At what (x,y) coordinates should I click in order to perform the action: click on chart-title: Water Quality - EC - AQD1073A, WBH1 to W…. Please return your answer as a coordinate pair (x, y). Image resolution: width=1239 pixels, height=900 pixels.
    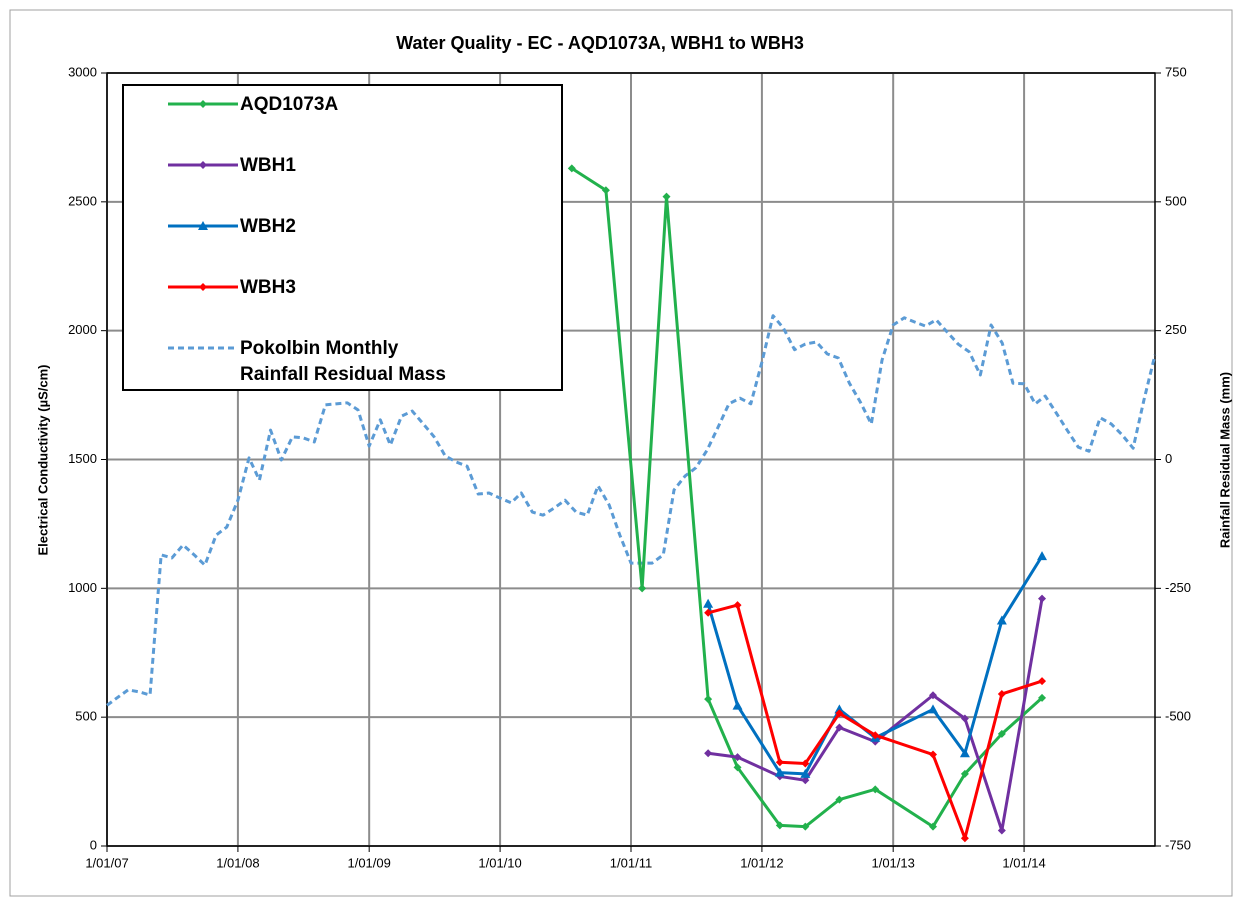
    Looking at the image, I should click on (600, 43).